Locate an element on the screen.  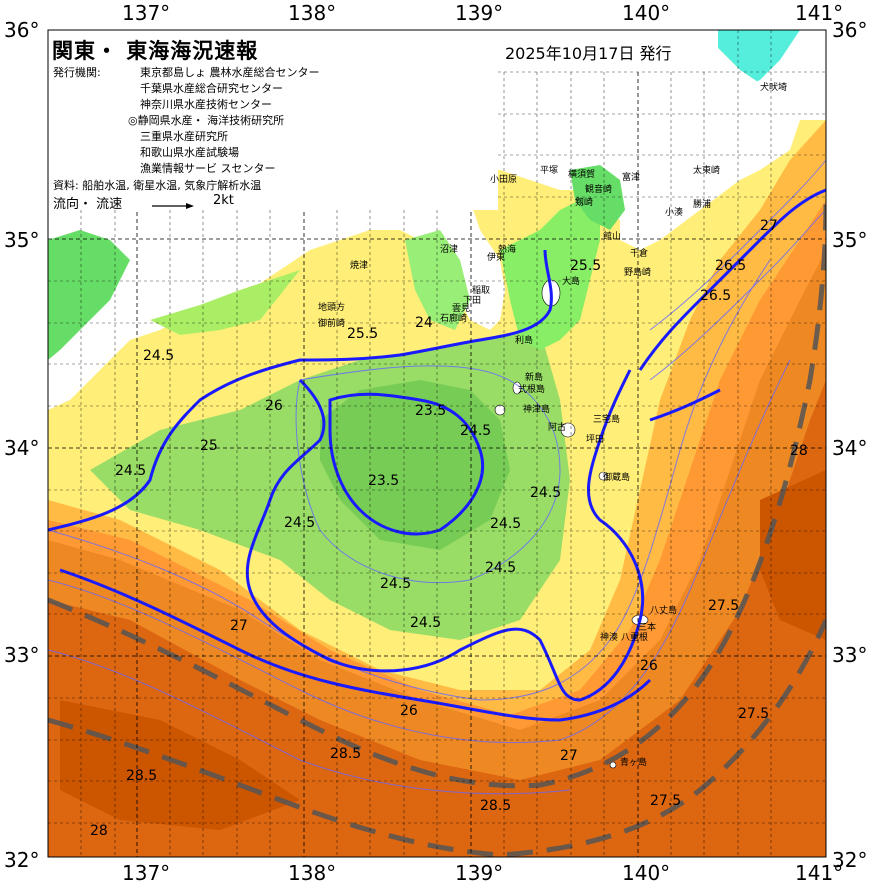
issuer-item: 和歌山県水産試験場 is located at coordinates (189, 152).